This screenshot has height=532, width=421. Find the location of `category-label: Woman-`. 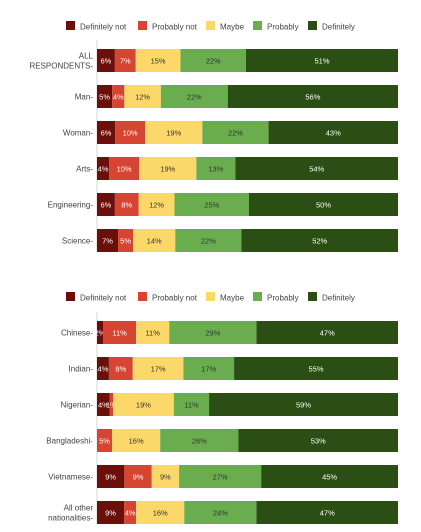

category-label: Woman- is located at coordinates (78, 133).